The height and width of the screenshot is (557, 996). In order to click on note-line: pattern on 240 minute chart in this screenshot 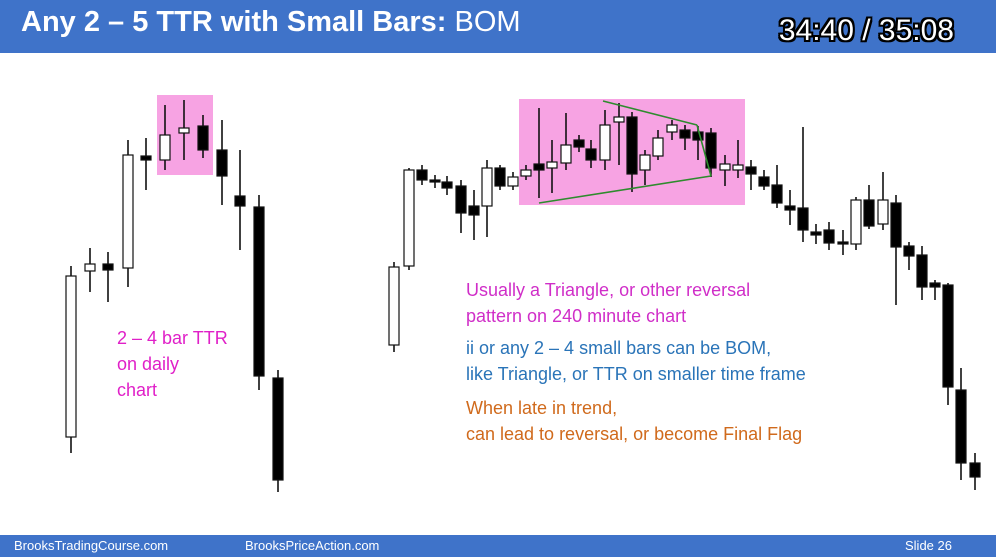, I will do `click(576, 316)`.